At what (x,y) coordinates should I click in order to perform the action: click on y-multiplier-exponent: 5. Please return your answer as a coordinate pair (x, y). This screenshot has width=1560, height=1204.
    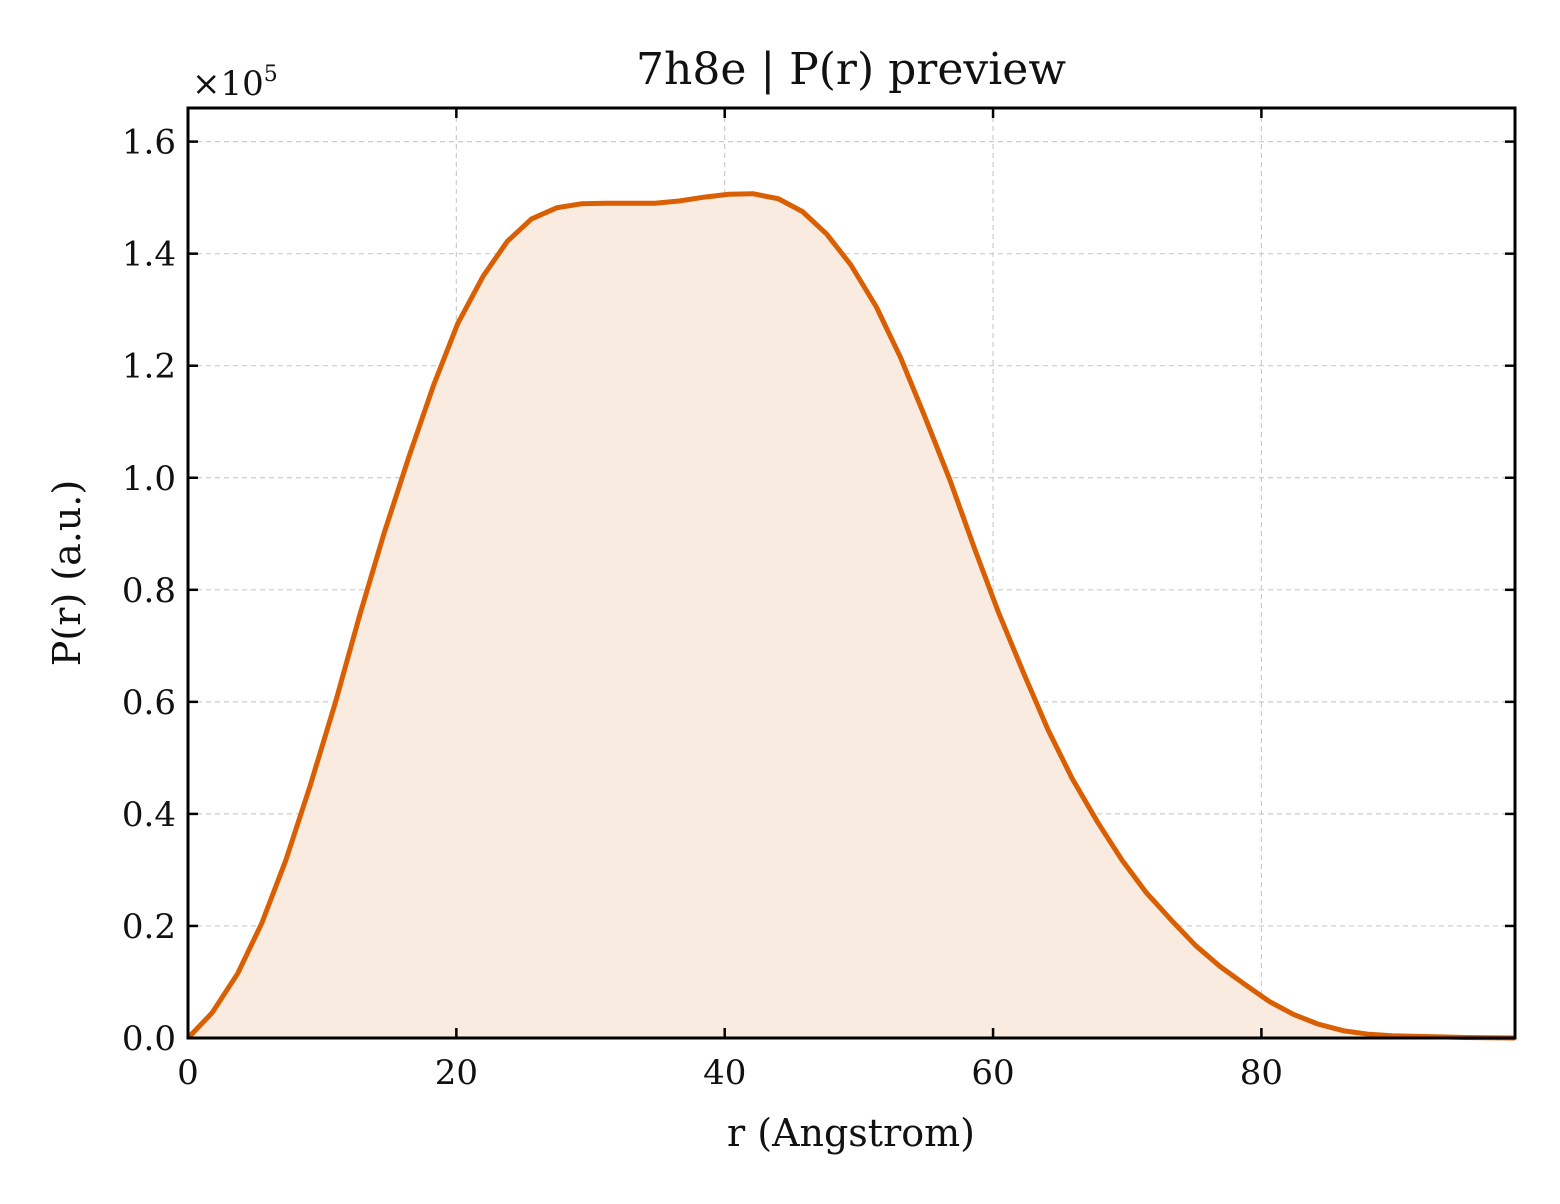
    Looking at the image, I should click on (271, 74).